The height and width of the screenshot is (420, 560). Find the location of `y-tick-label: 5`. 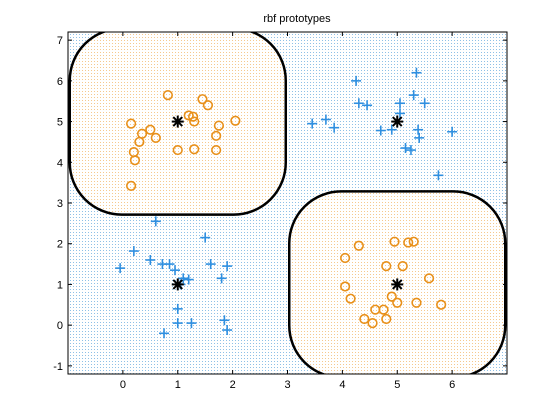

y-tick-label: 5 is located at coordinates (60, 123).